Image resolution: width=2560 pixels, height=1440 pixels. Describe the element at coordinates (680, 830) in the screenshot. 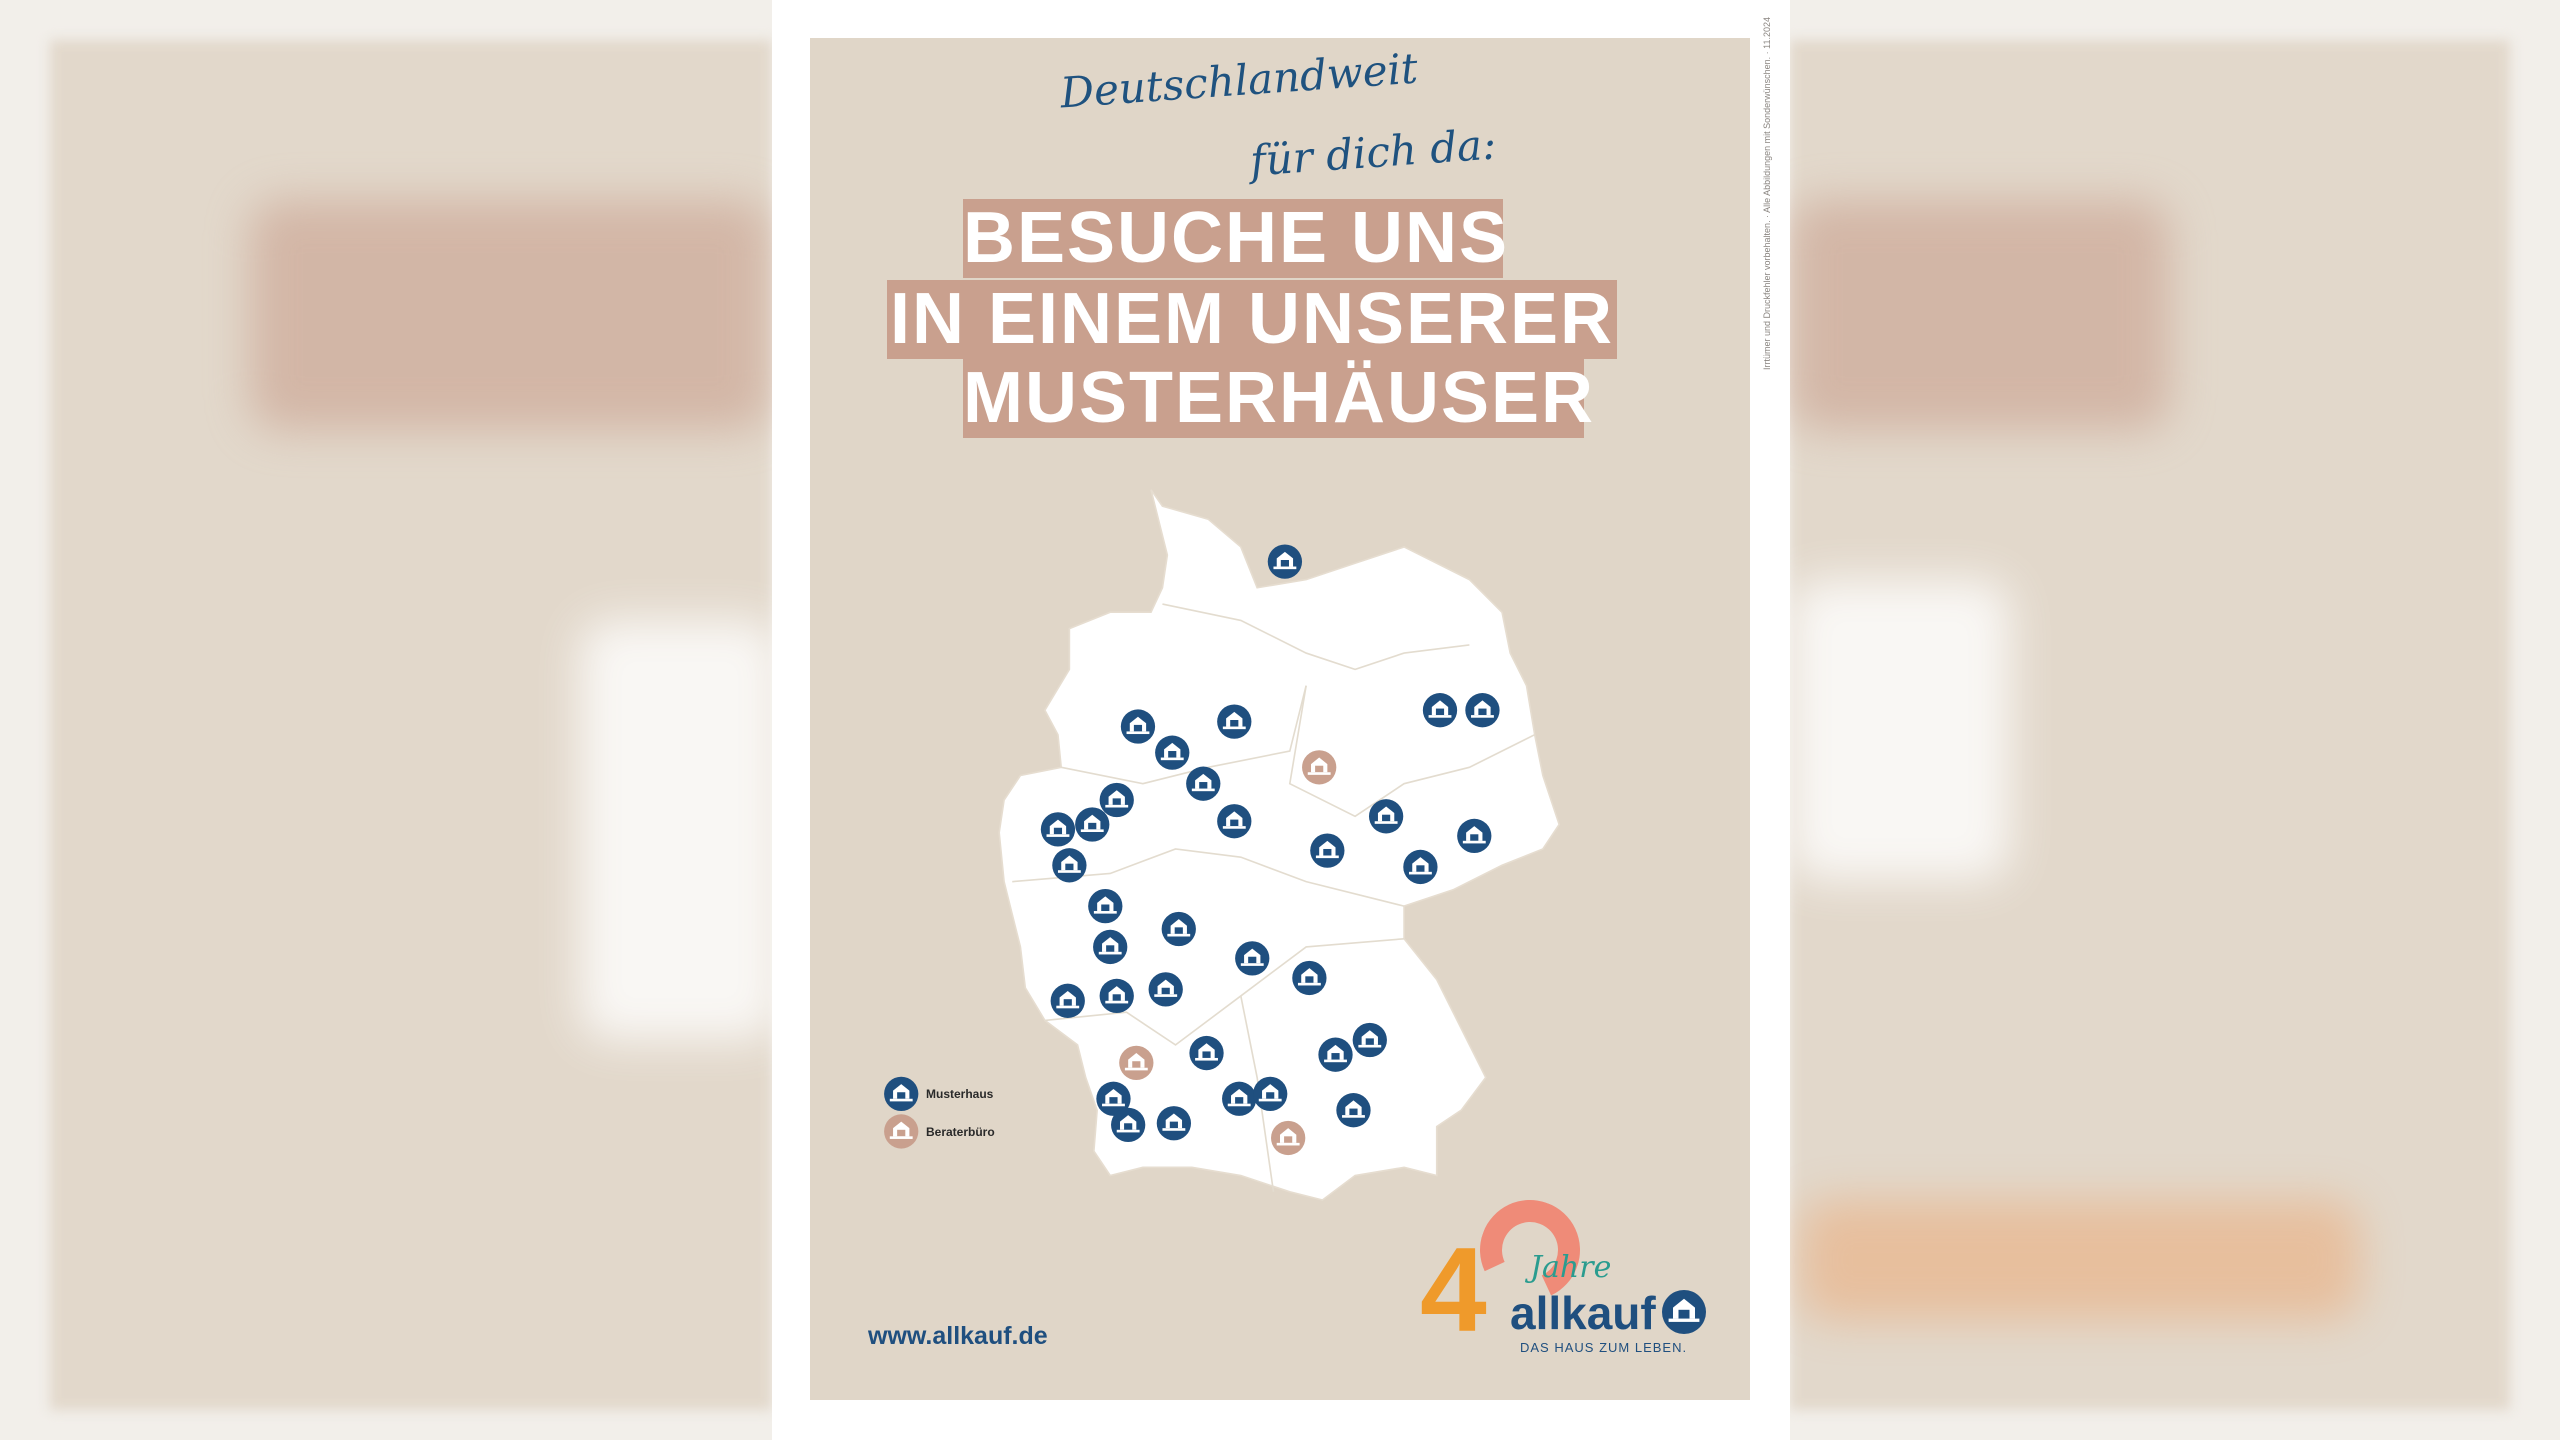

I see `blurred-map-left` at that location.